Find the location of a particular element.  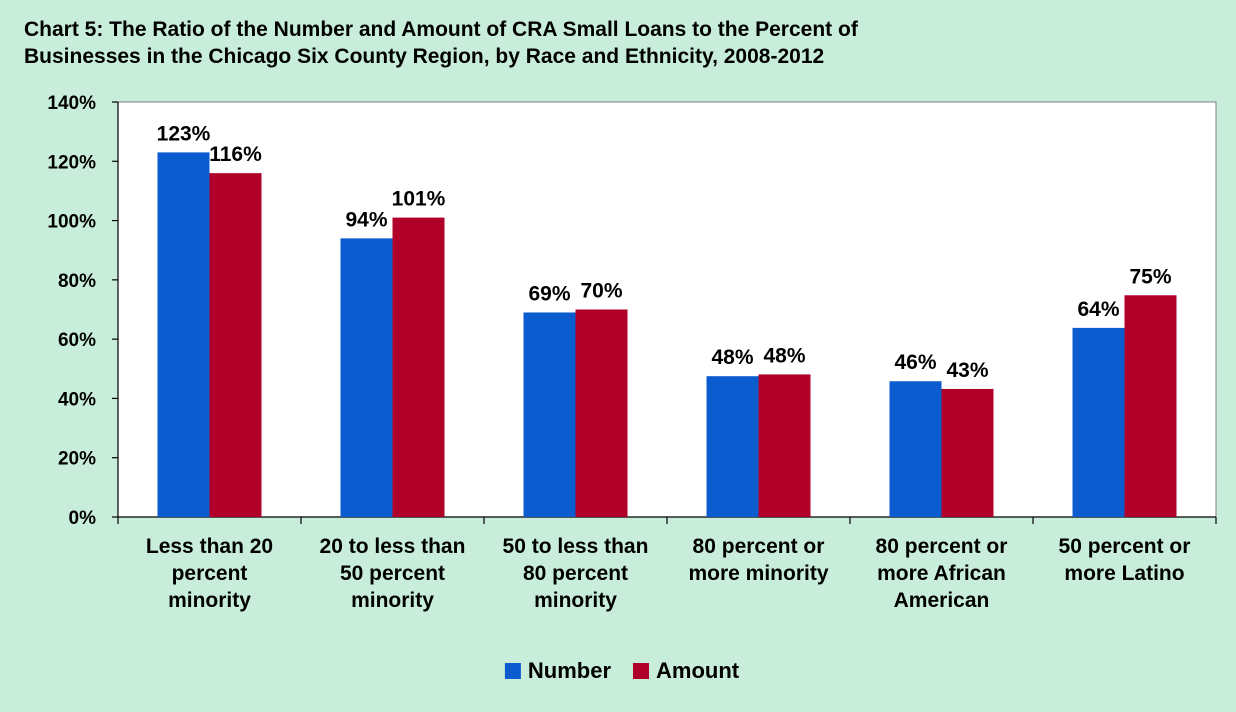

x-category-label-line: 20 to less than is located at coordinates (393, 546).